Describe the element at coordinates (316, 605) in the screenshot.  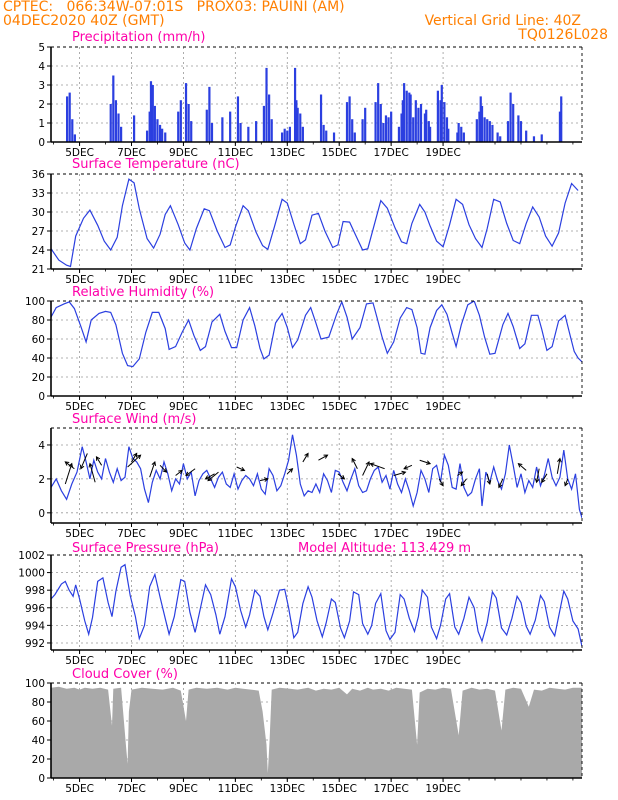
I see `pressure-plot` at that location.